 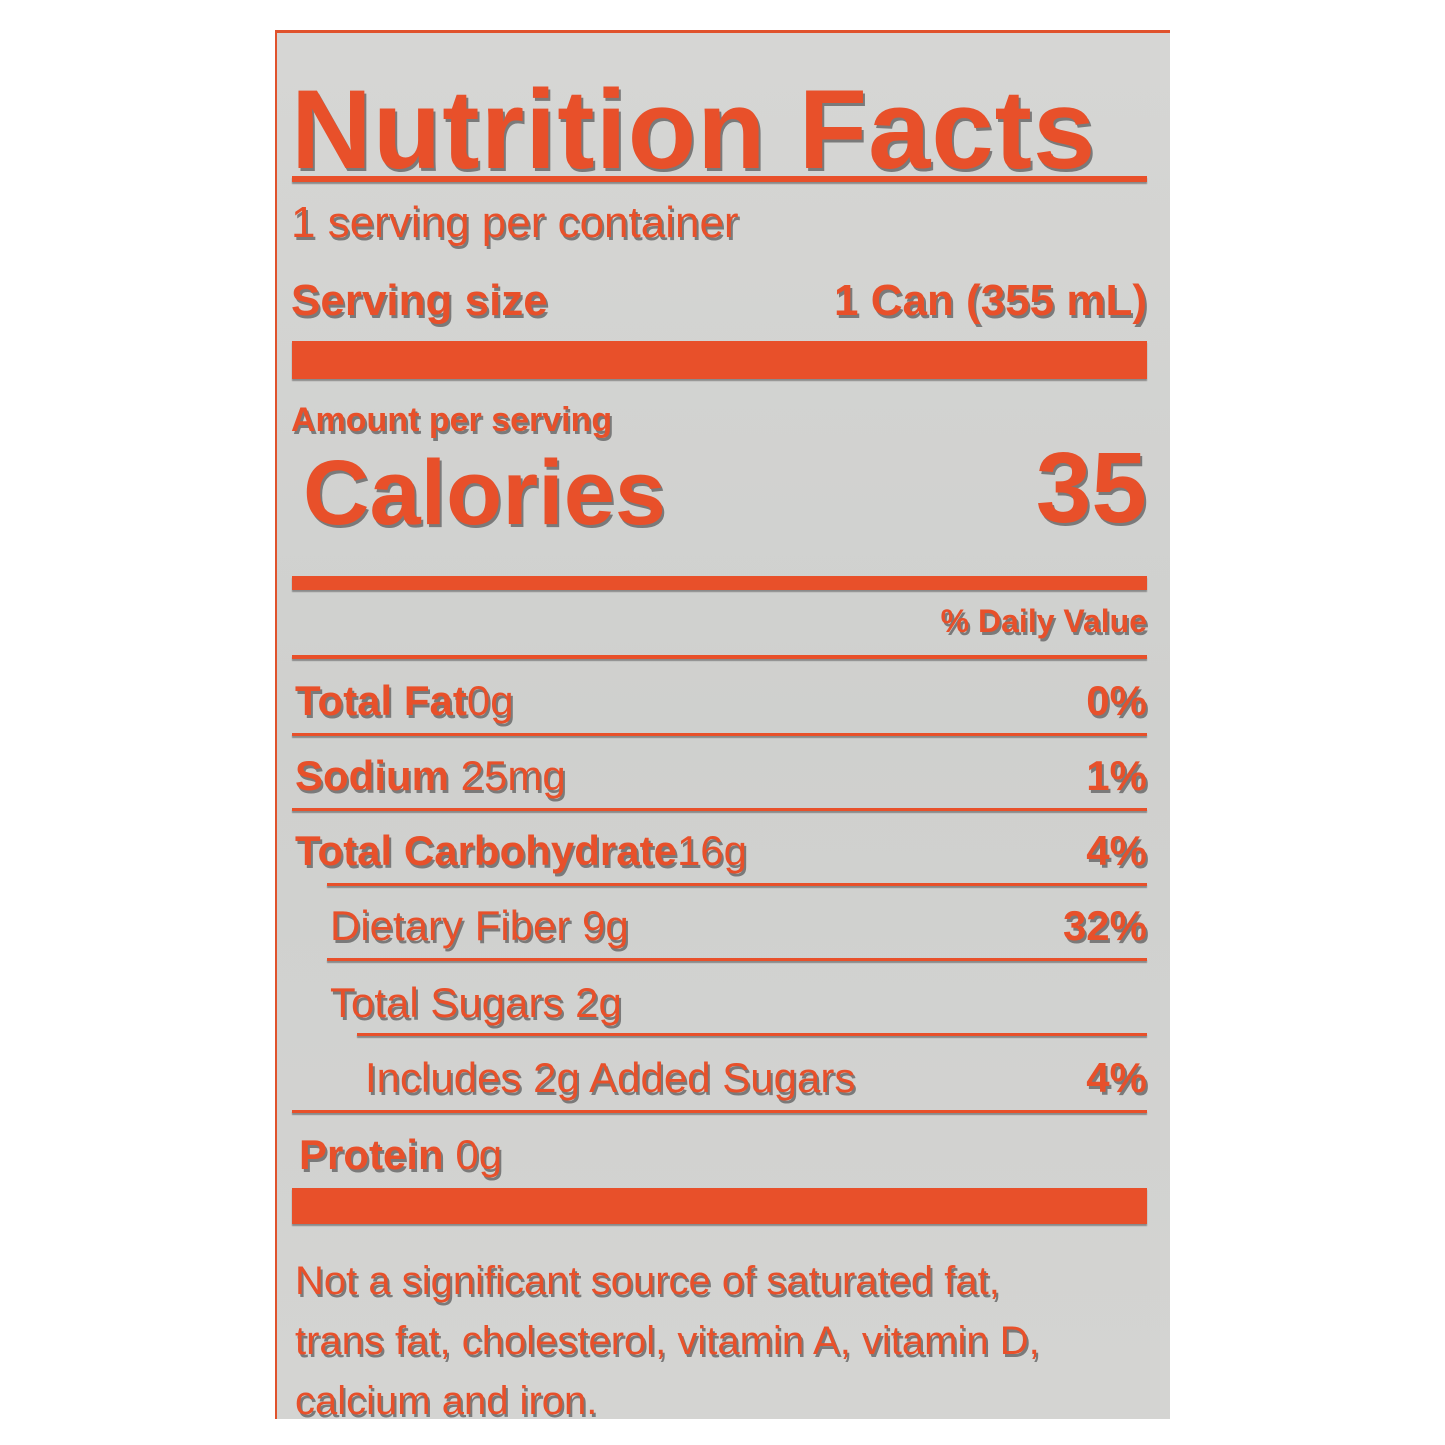 I want to click on dv-total-carbohydrate: 4%, so click(x=1116, y=850).